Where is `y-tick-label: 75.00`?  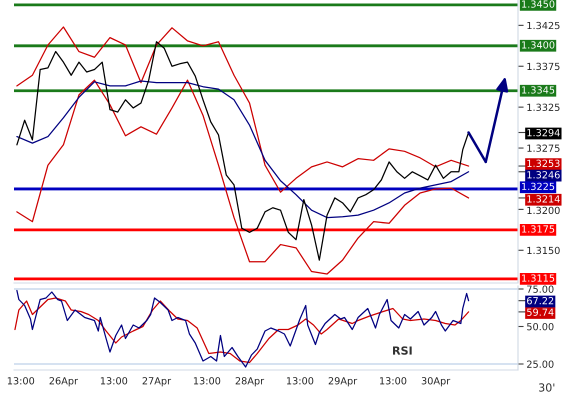 y-tick-label: 75.00 is located at coordinates (540, 289).